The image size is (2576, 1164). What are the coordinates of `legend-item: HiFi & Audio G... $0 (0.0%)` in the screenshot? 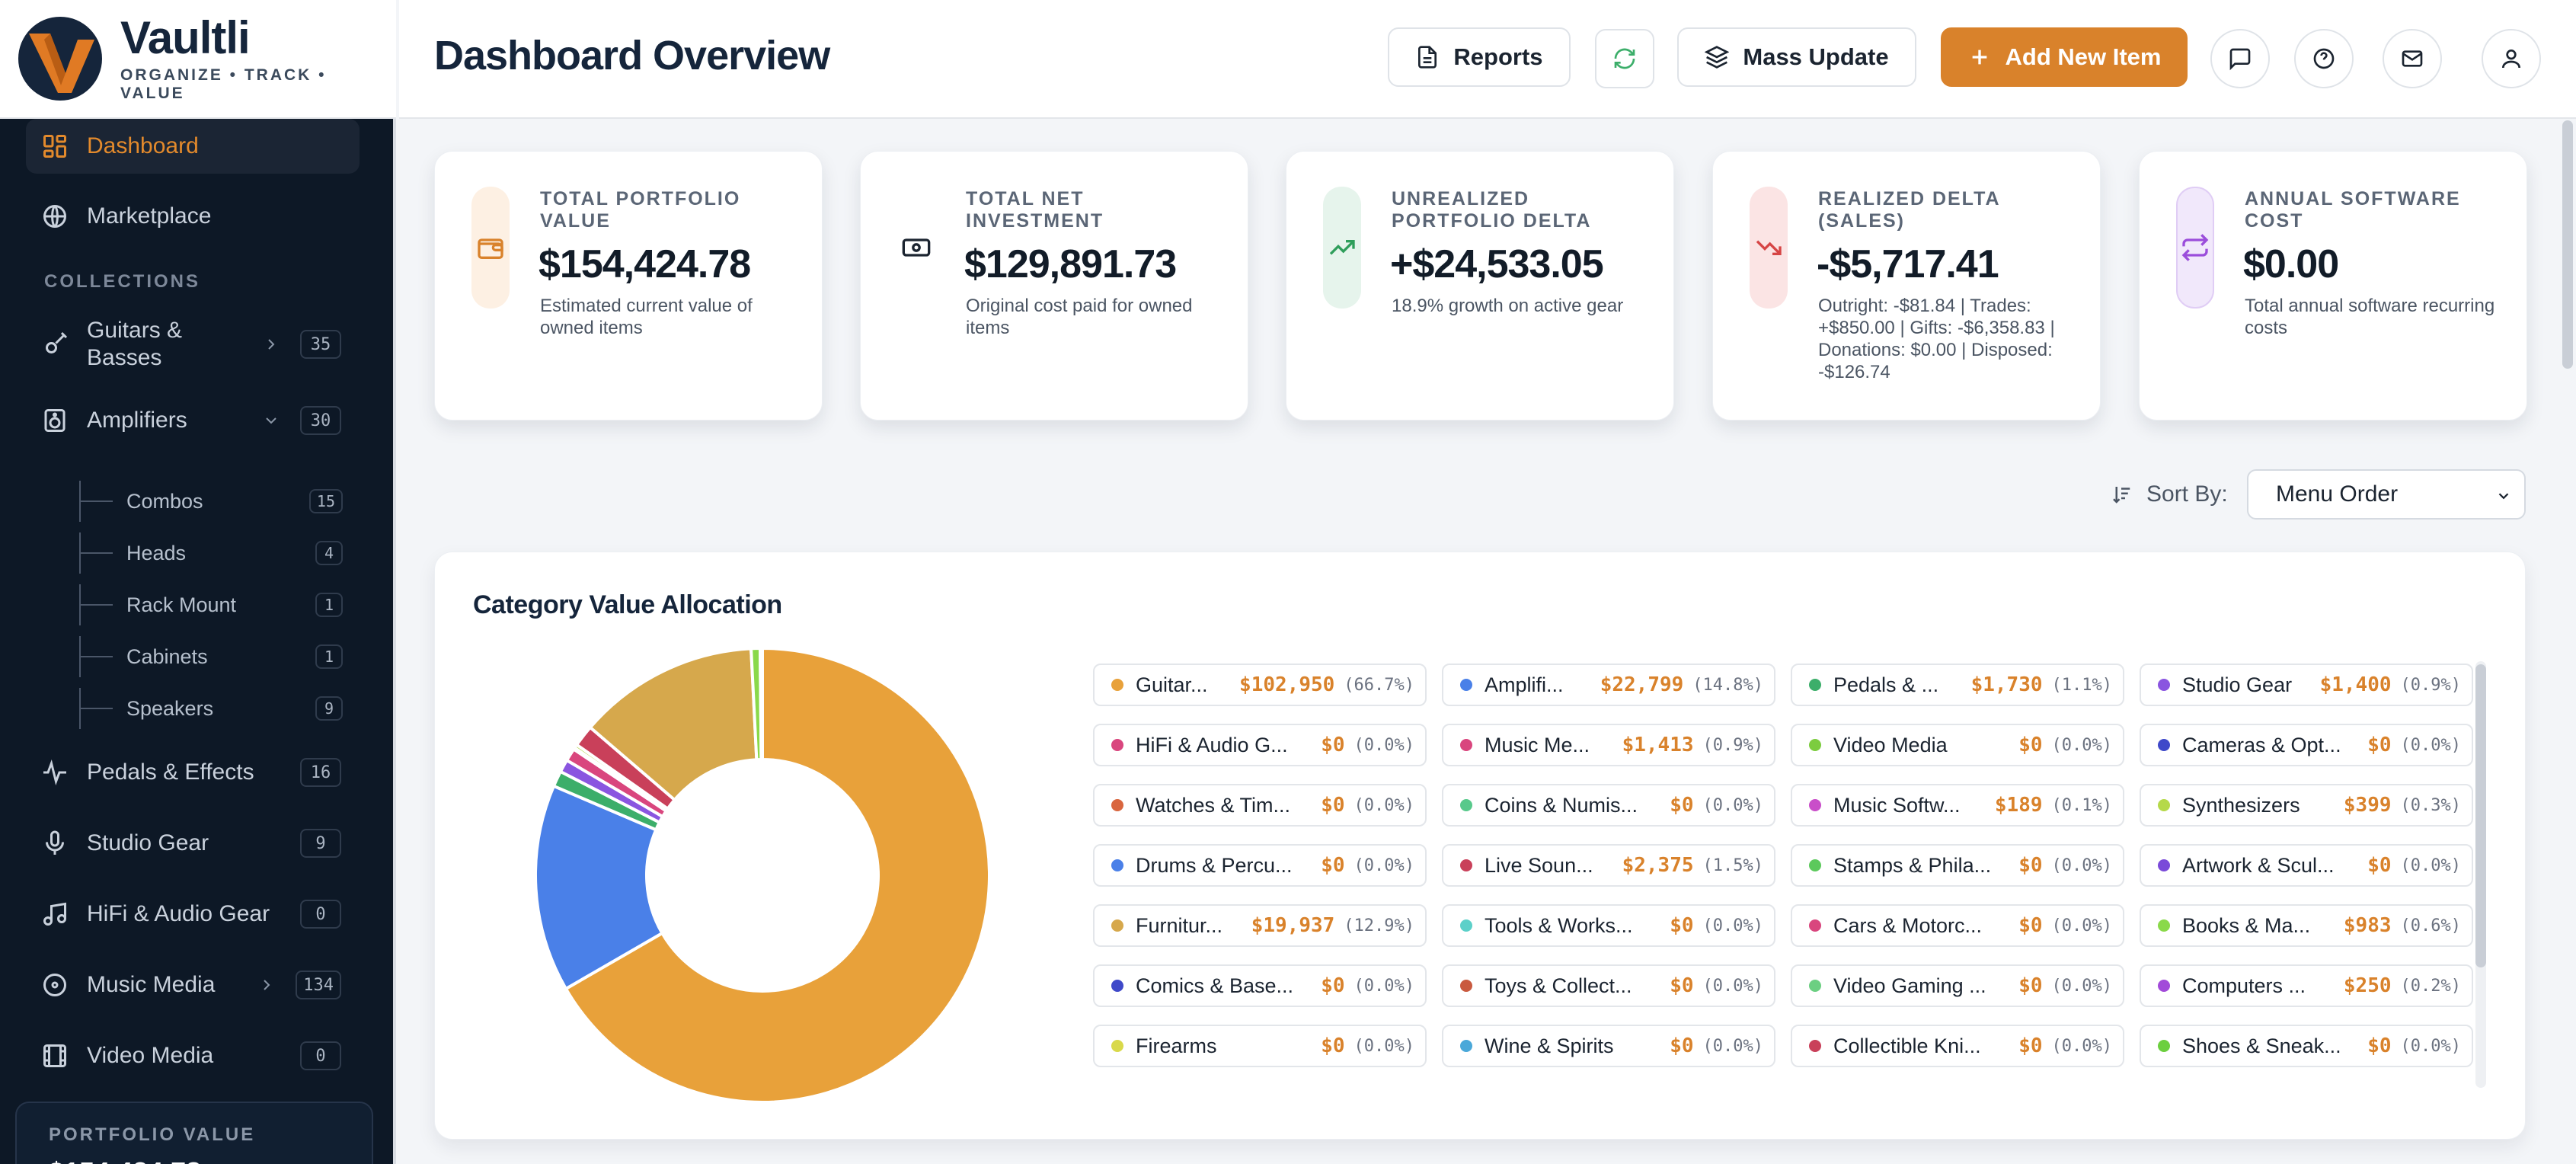 It's located at (1260, 745).